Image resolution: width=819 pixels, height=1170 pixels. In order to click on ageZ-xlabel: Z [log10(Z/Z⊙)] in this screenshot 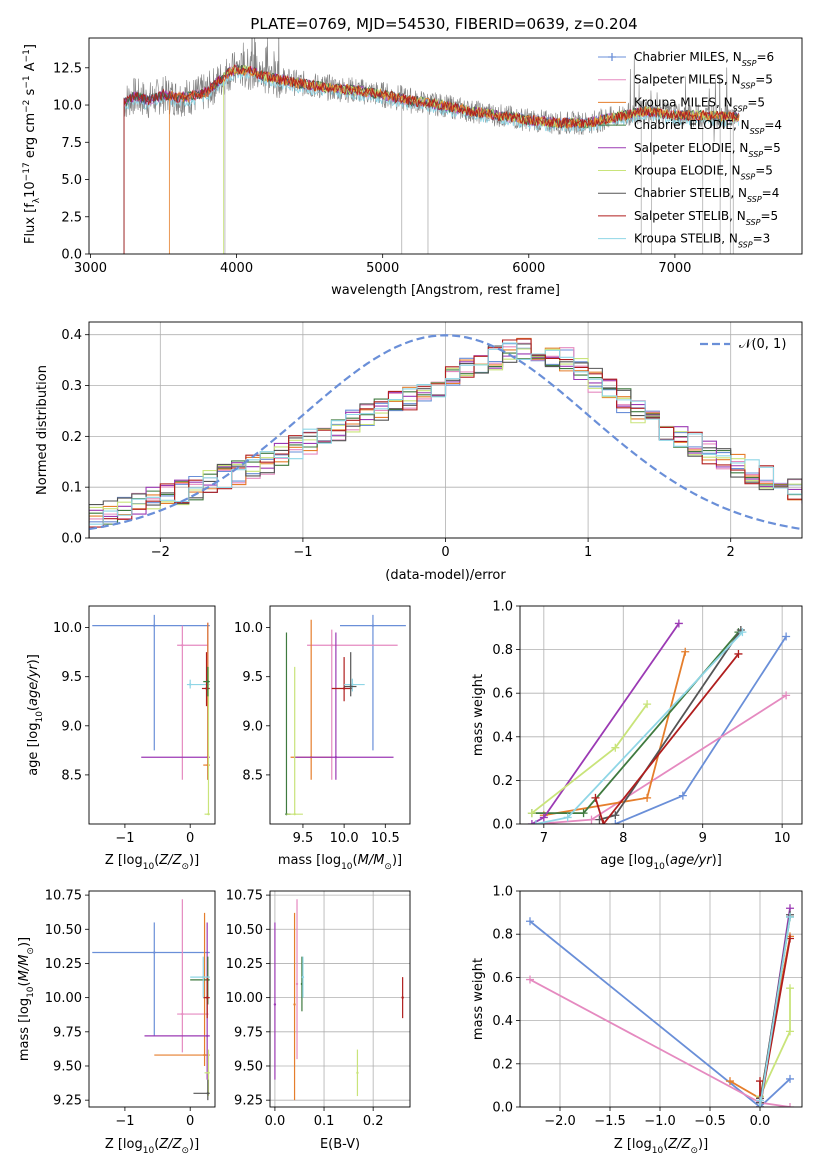, I will do `click(152, 862)`.